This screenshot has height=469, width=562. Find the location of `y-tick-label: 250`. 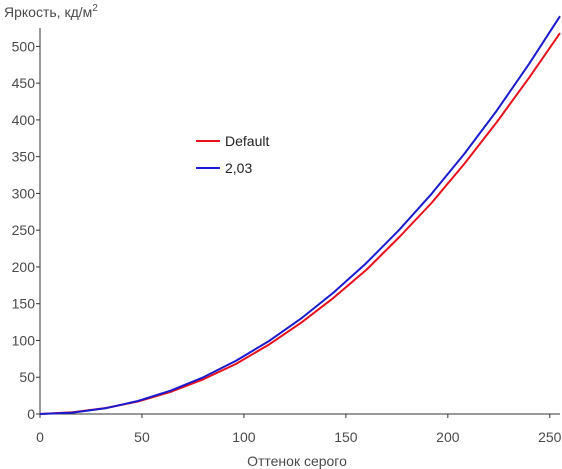

y-tick-label: 250 is located at coordinates (24, 230).